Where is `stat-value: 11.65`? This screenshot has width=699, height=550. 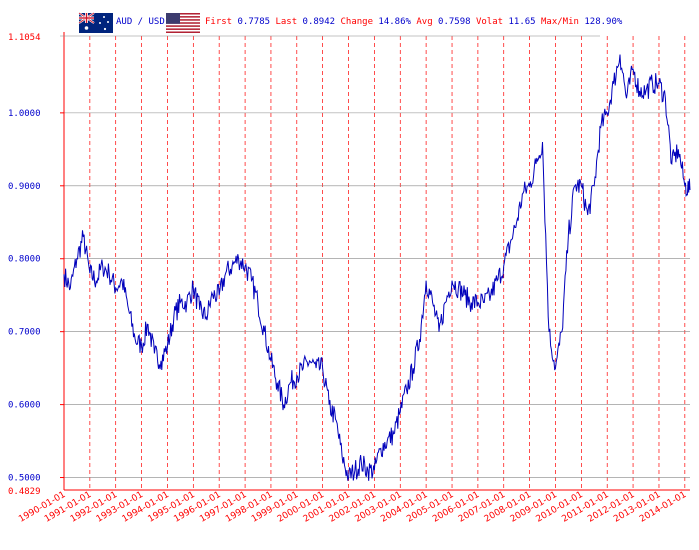
stat-value: 11.65 is located at coordinates (521, 22).